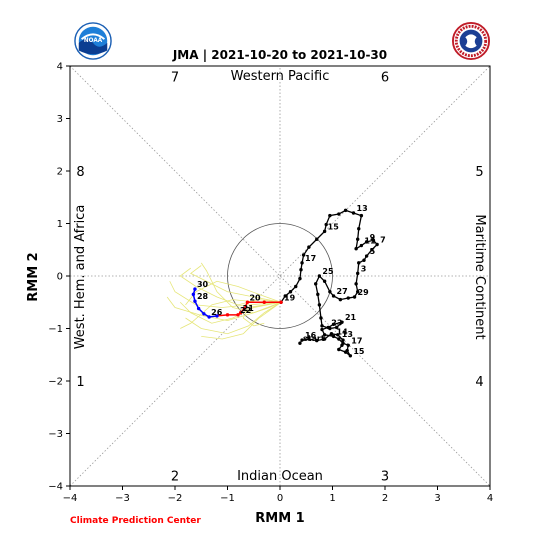 The width and height of the screenshot is (547, 547). I want to click on phase-label: 8, so click(80, 172).